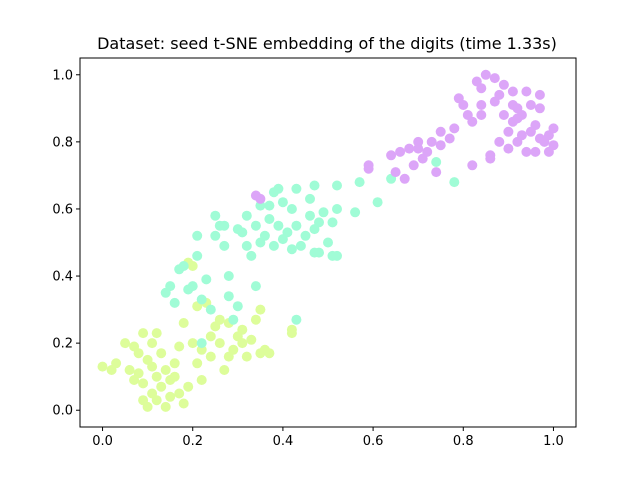  What do you see at coordinates (463, 441) in the screenshot?
I see `x-tick-label: 0.8` at bounding box center [463, 441].